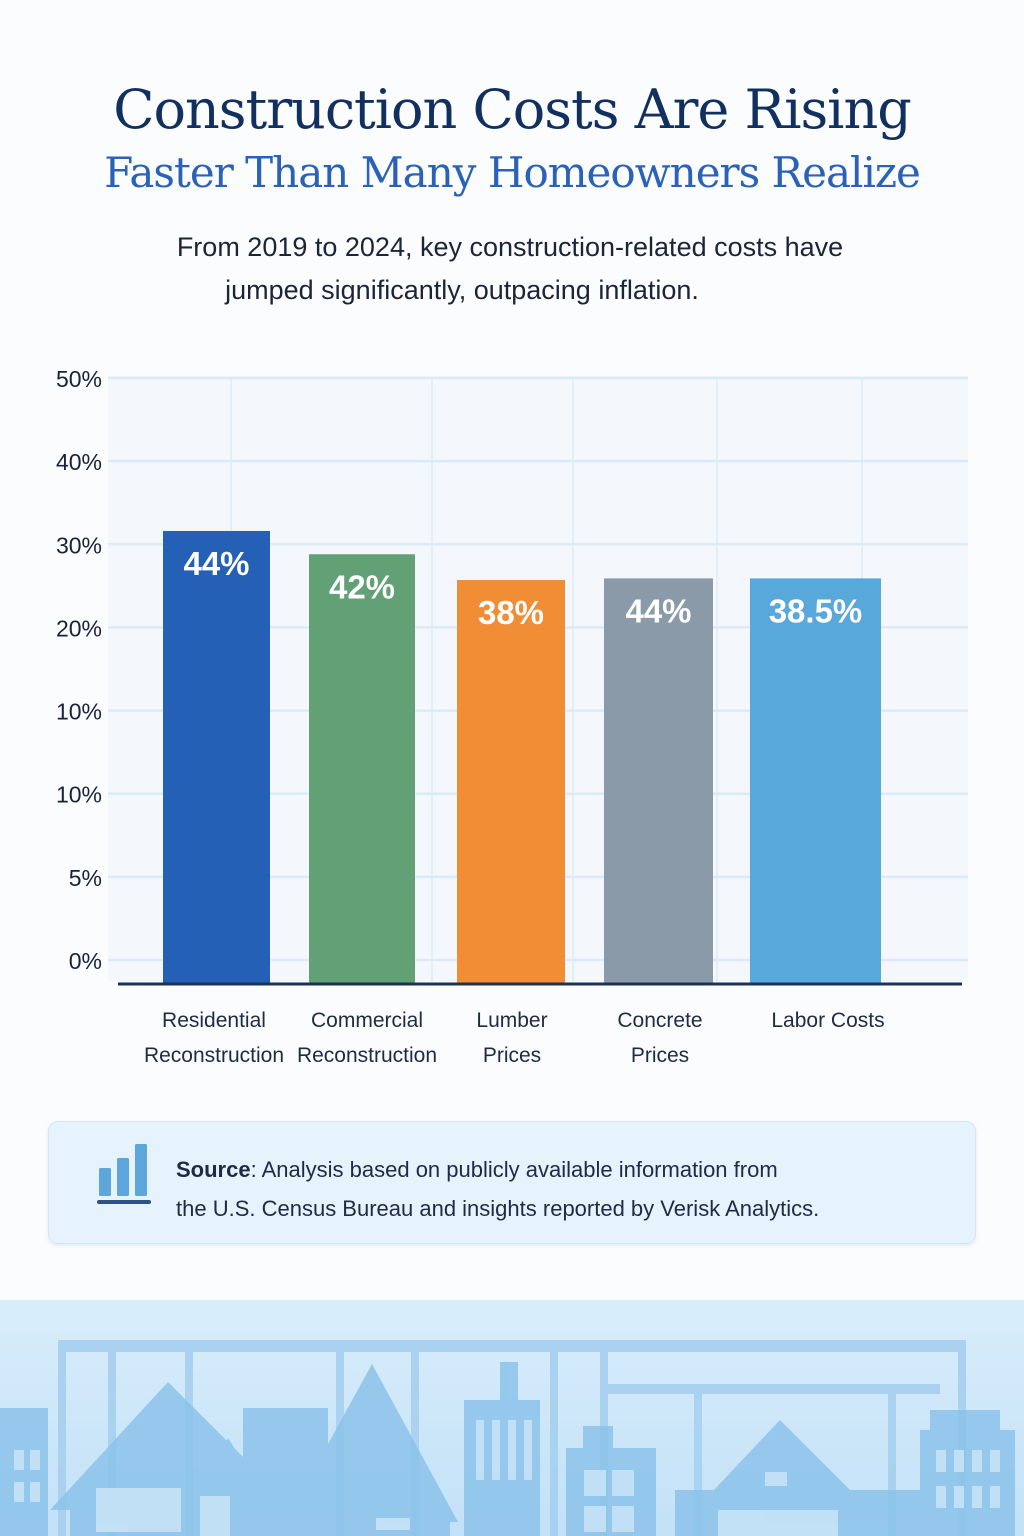 The width and height of the screenshot is (1024, 1536). What do you see at coordinates (512, 172) in the screenshot?
I see `title-line-2: Faster Than Many Homeowners Realize` at bounding box center [512, 172].